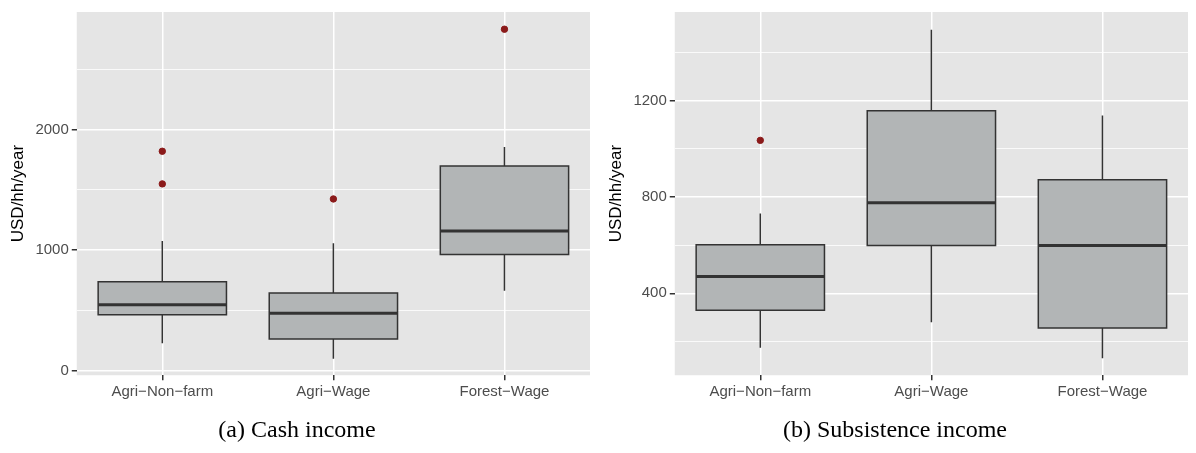  Describe the element at coordinates (654, 196) in the screenshot. I see `y-tick-label: 800` at that location.